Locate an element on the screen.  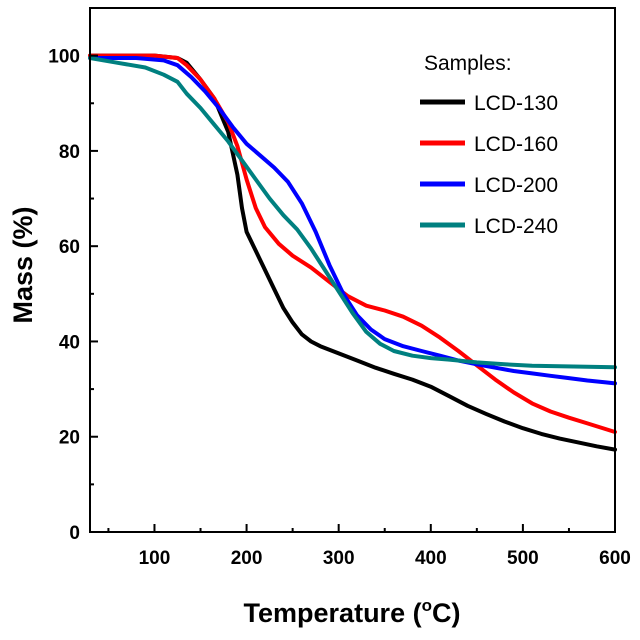
x-axis-title: Temperature (oC) is located at coordinates (352, 612).